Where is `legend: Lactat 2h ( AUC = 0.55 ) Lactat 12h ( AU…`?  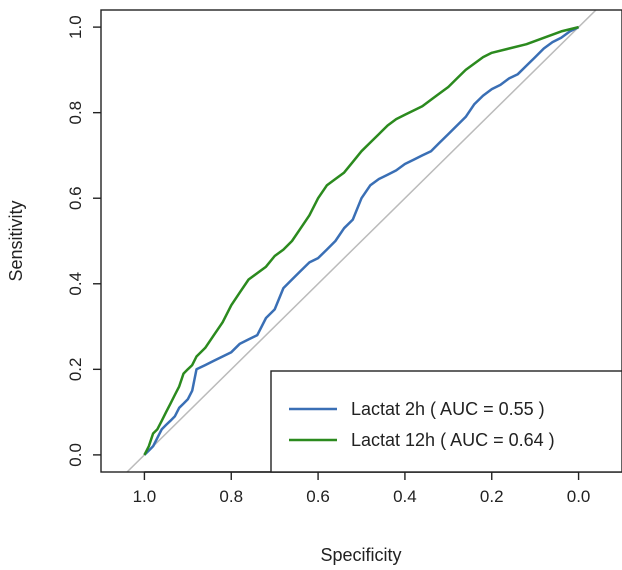 legend: Lactat 2h ( AUC = 0.55 ) Lactat 12h ( AU… is located at coordinates (446, 421).